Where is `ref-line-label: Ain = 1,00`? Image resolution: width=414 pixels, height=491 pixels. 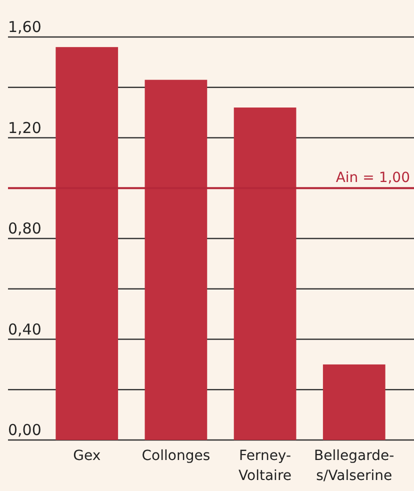 ref-line-label: Ain = 1,00 is located at coordinates (373, 178).